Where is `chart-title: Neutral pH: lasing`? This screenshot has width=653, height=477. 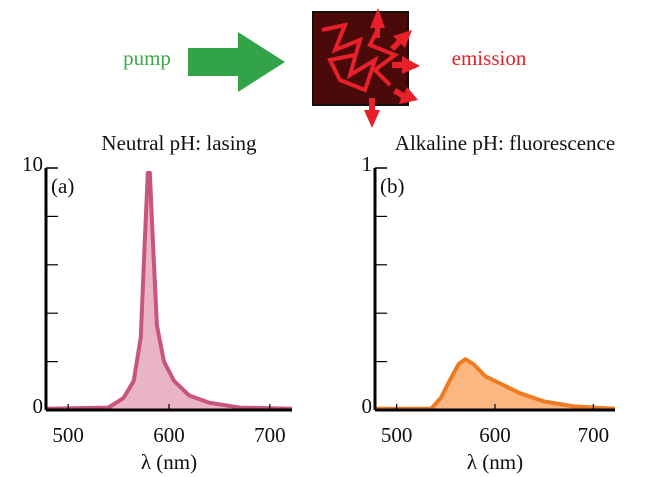
chart-title: Neutral pH: lasing is located at coordinates (179, 143).